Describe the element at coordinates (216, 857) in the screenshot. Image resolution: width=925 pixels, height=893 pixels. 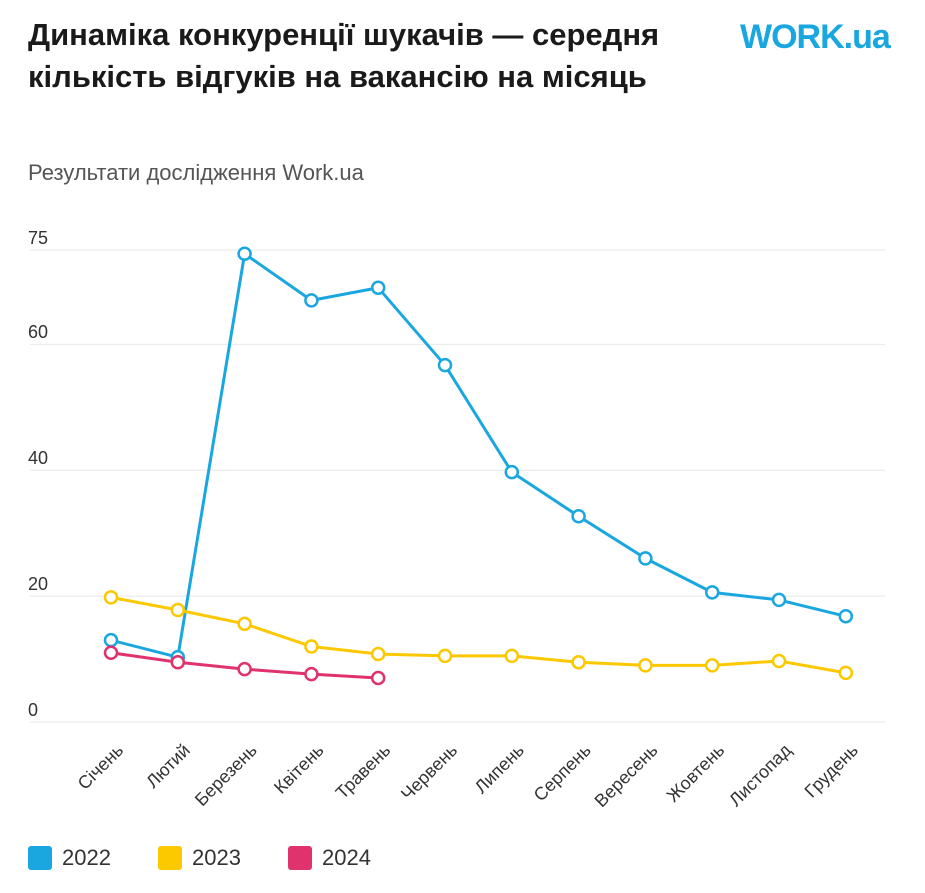
I see `legend-label: 2023` at that location.